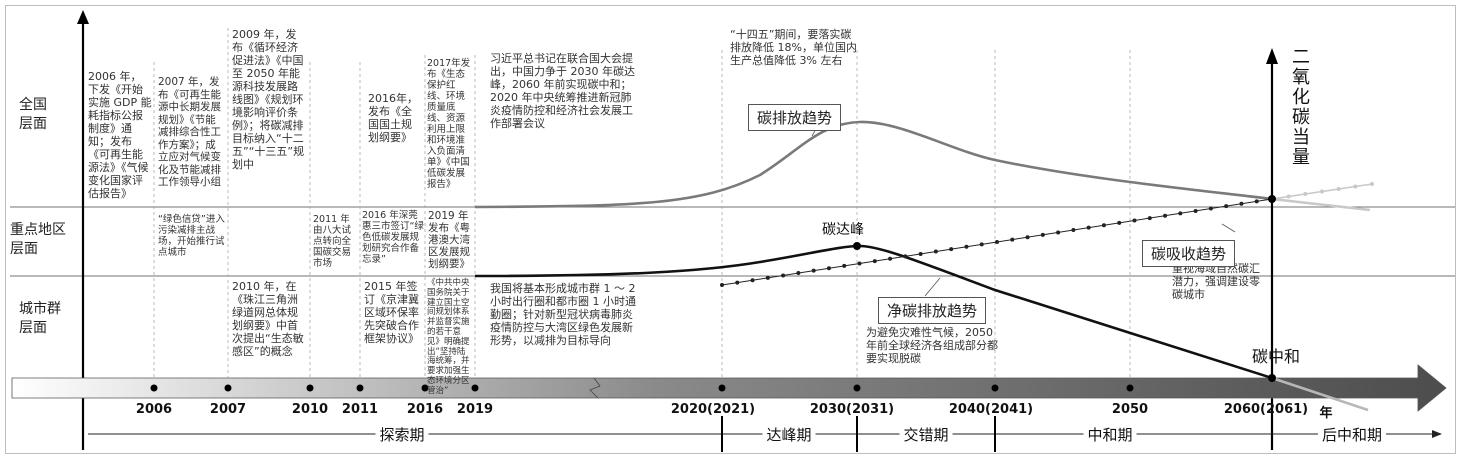 The width and height of the screenshot is (1463, 461). I want to click on phase-line-arrowhead, so click(1437, 434).